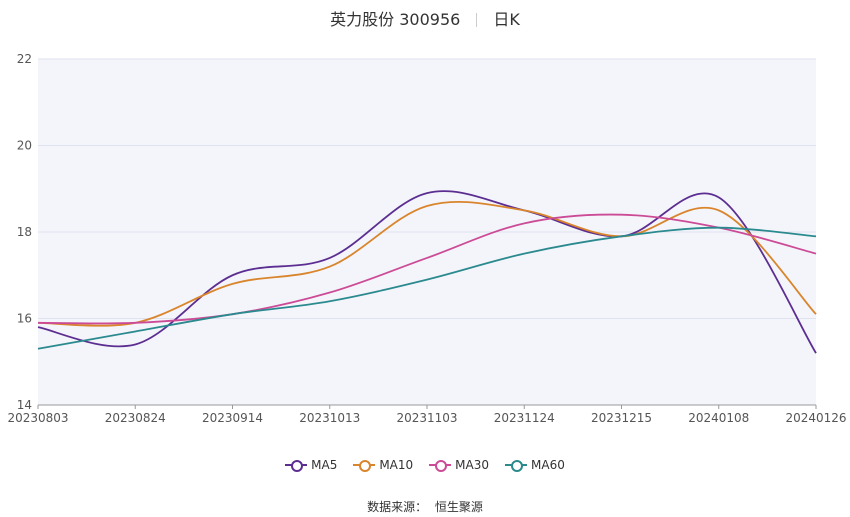  What do you see at coordinates (24, 146) in the screenshot?
I see `y-tick-label: 20` at bounding box center [24, 146].